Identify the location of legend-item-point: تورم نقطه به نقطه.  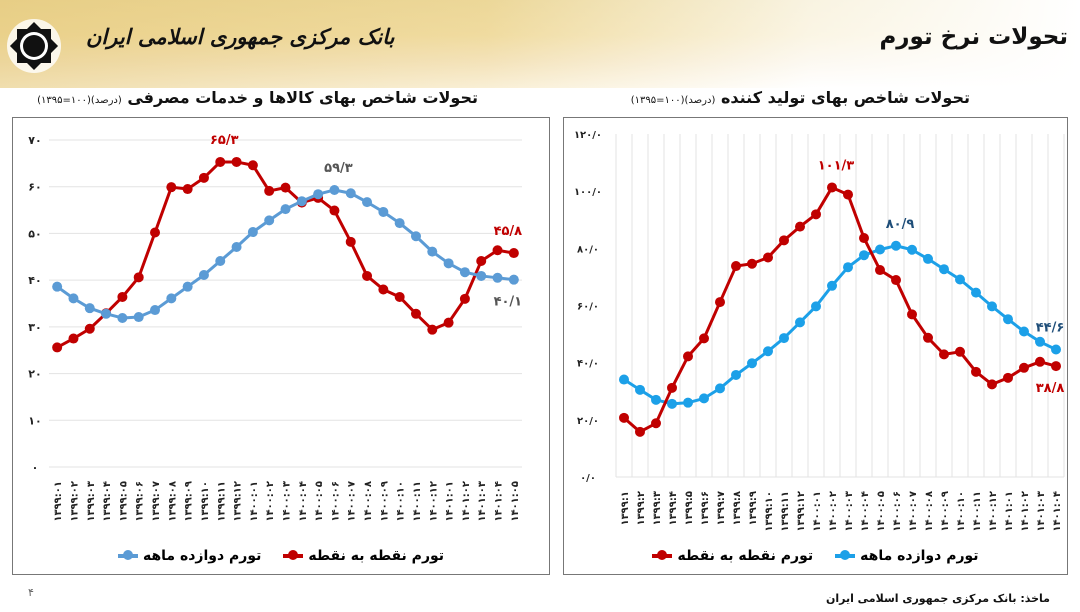
(732, 556).